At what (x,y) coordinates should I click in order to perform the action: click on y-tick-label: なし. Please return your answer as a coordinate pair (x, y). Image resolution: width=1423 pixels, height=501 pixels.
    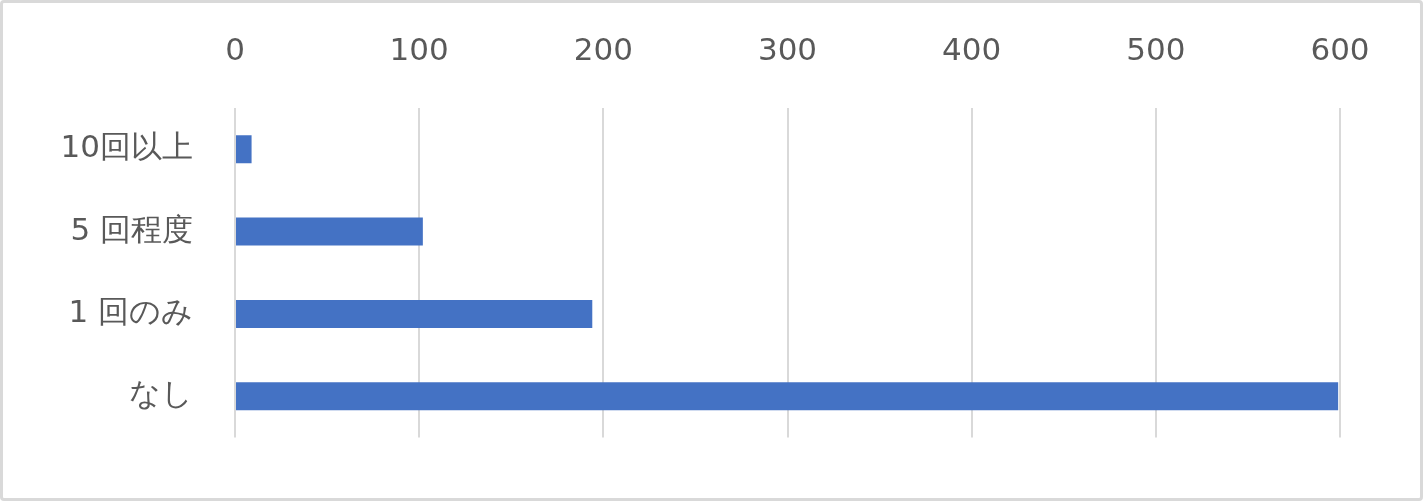
    Looking at the image, I should click on (161, 393).